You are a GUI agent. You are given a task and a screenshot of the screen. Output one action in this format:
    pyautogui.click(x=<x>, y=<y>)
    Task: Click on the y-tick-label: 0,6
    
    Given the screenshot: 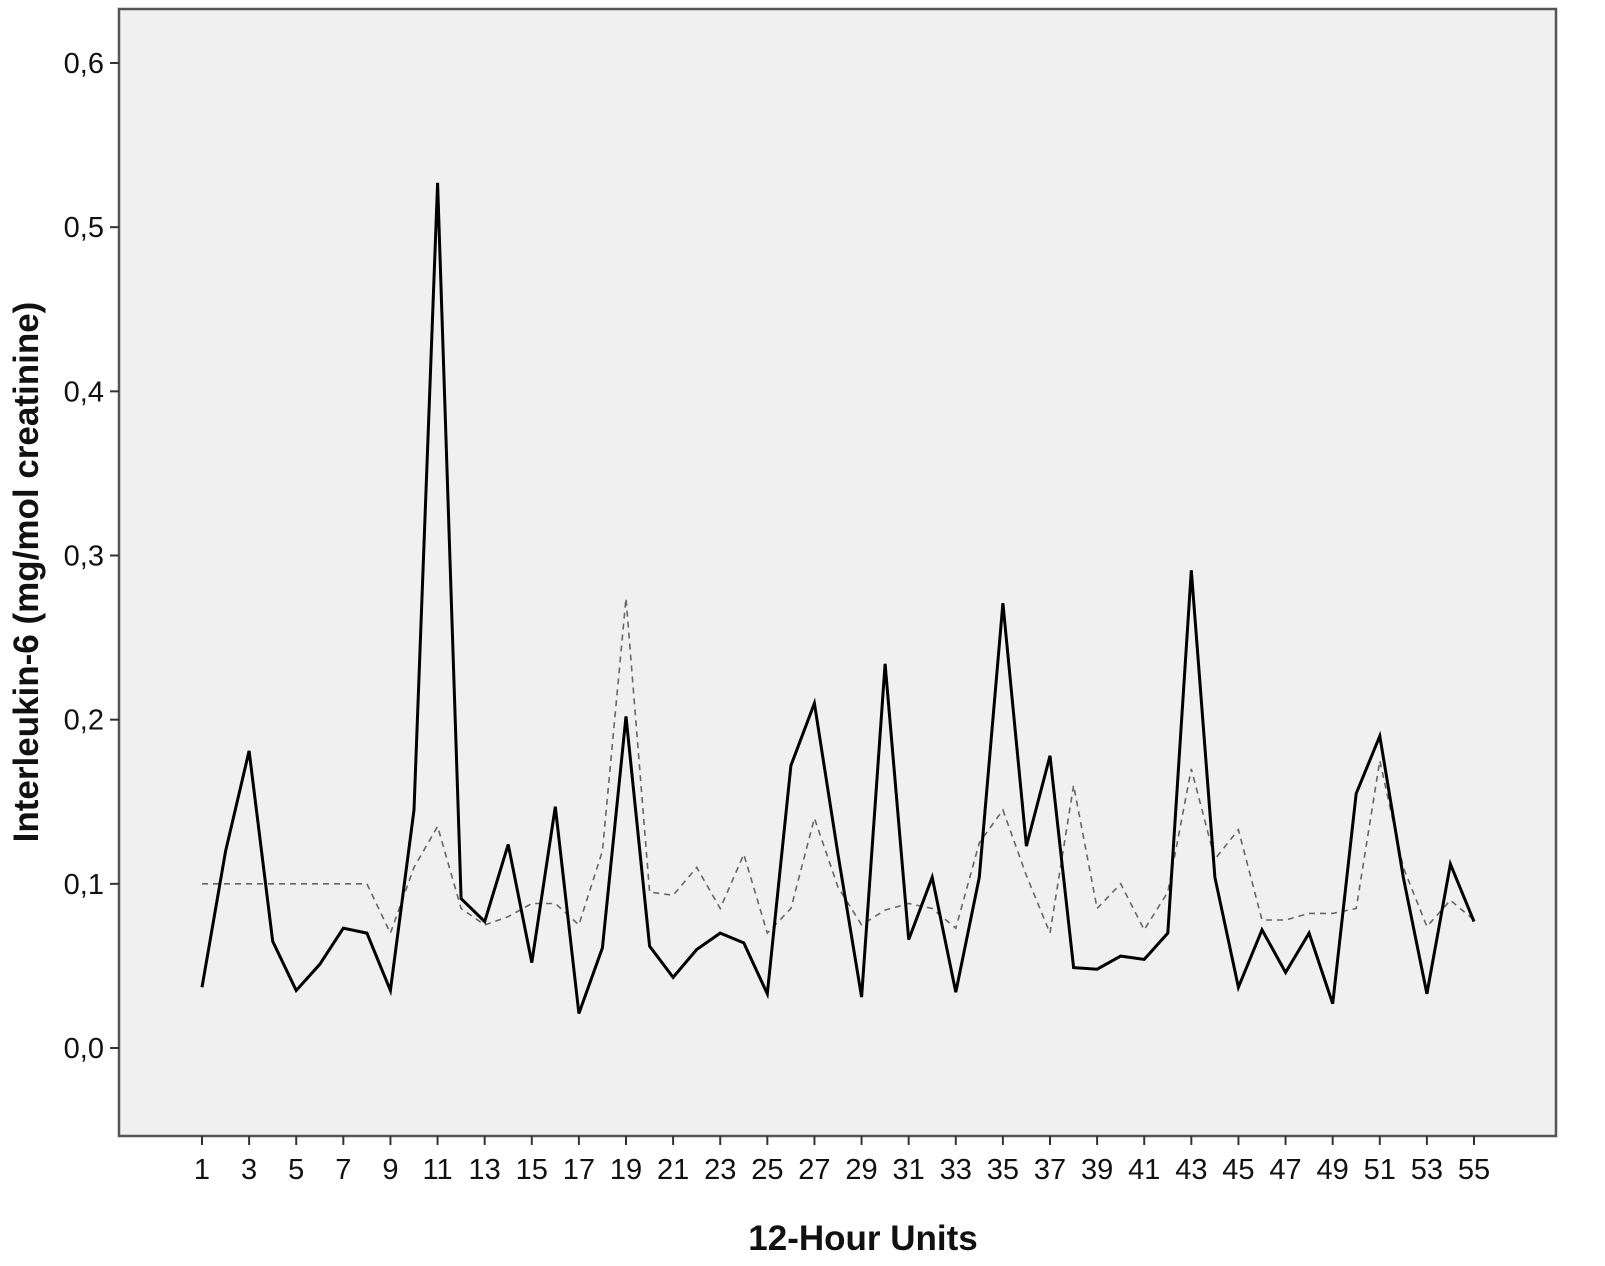 What is the action you would take?
    pyautogui.click(x=84, y=64)
    